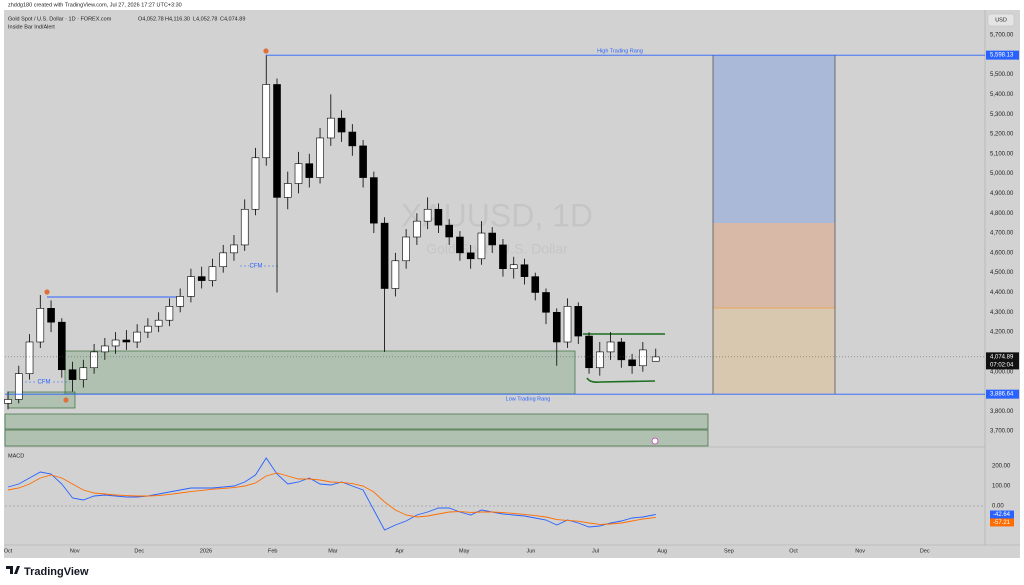 The image size is (1024, 585). What do you see at coordinates (1002, 357) in the screenshot?
I see `axis-price-label: 4,074.89` at bounding box center [1002, 357].